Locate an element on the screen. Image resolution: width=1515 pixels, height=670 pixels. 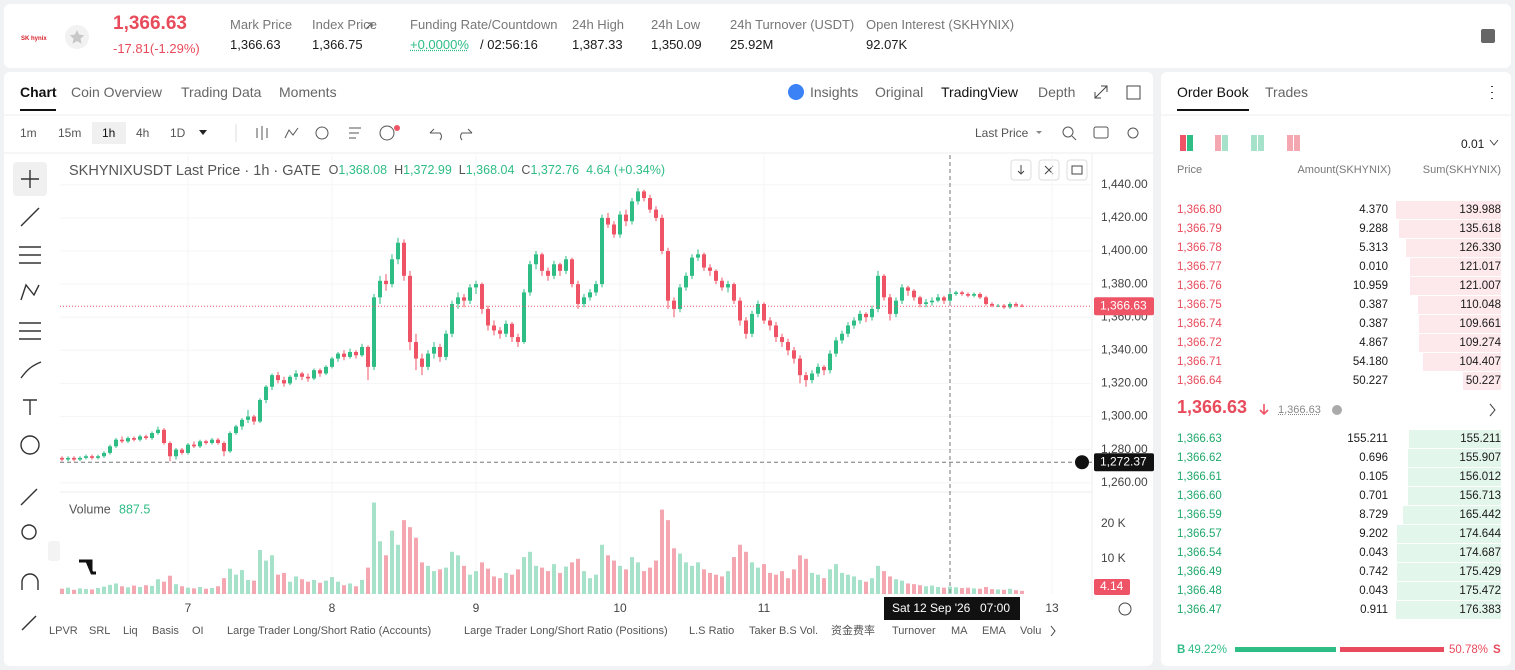
drawing-tools is located at coordinates (30, 400).